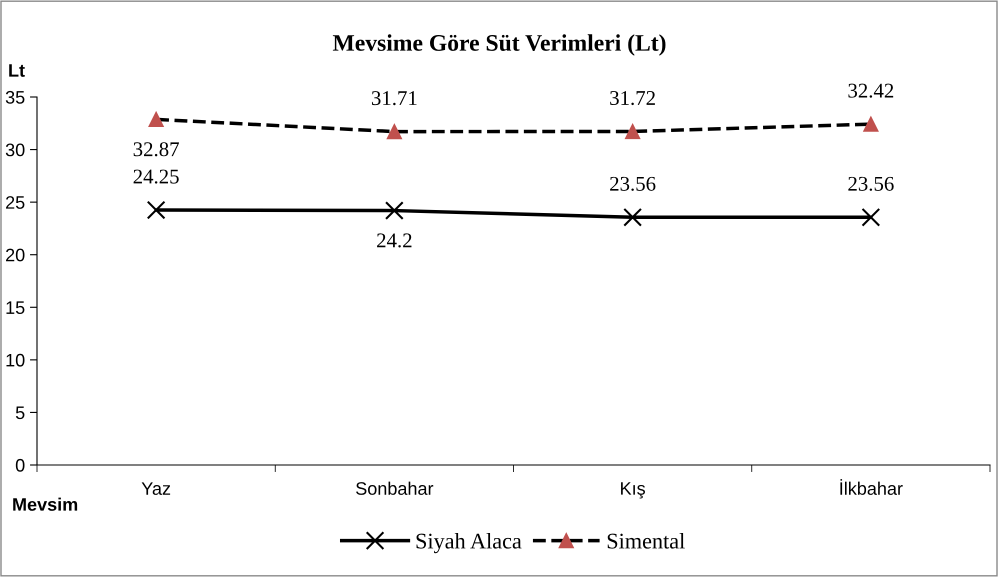 The width and height of the screenshot is (999, 577). I want to click on chart-title: Mevsime Göre Süt Verimleri (Lt), so click(499, 45).